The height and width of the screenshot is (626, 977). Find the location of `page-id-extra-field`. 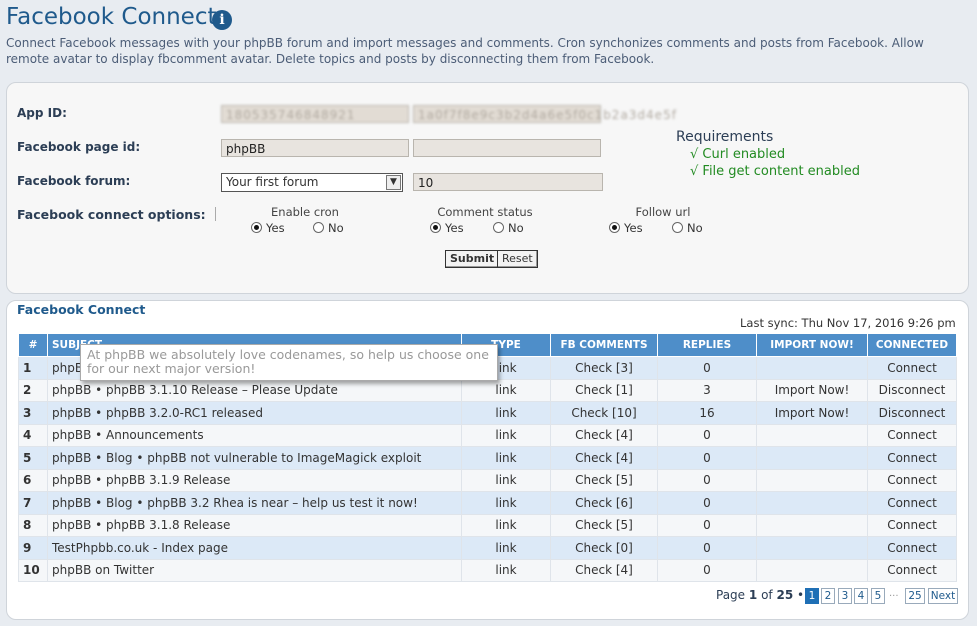

page-id-extra-field is located at coordinates (507, 148).